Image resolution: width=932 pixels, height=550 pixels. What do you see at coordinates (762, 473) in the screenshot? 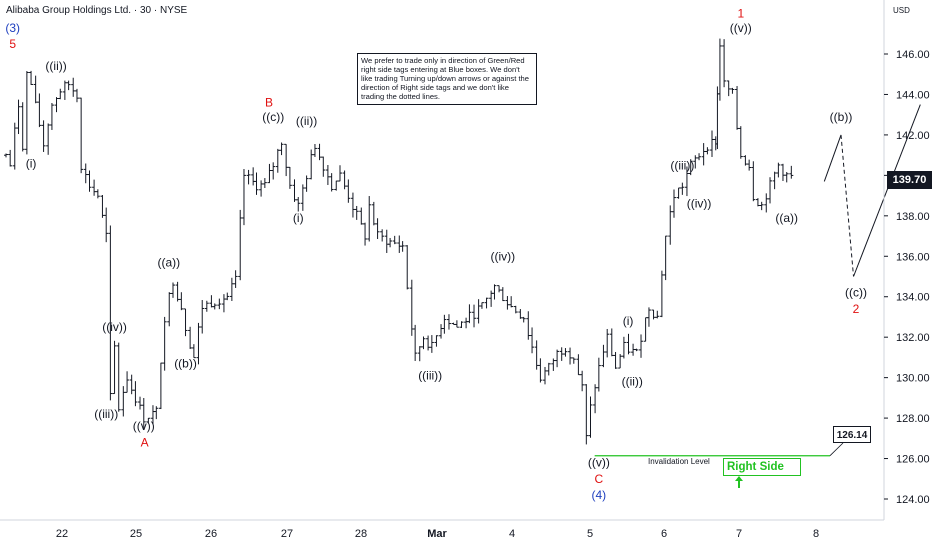
I see `right-side-tag: Right Side` at bounding box center [762, 473].